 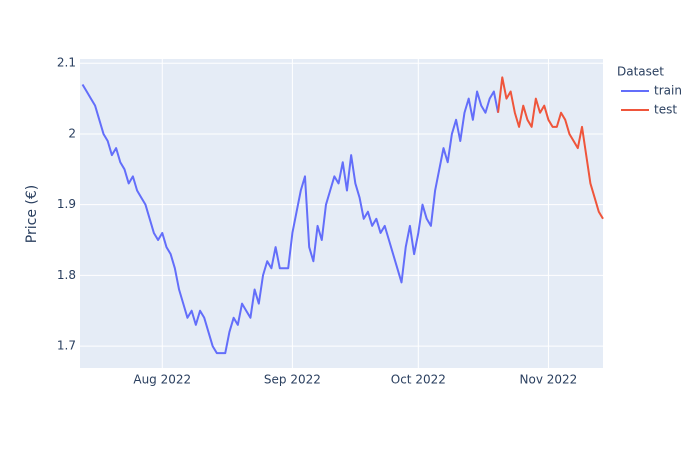 What do you see at coordinates (292, 380) in the screenshot?
I see `x-tick-label: Sep 2022` at bounding box center [292, 380].